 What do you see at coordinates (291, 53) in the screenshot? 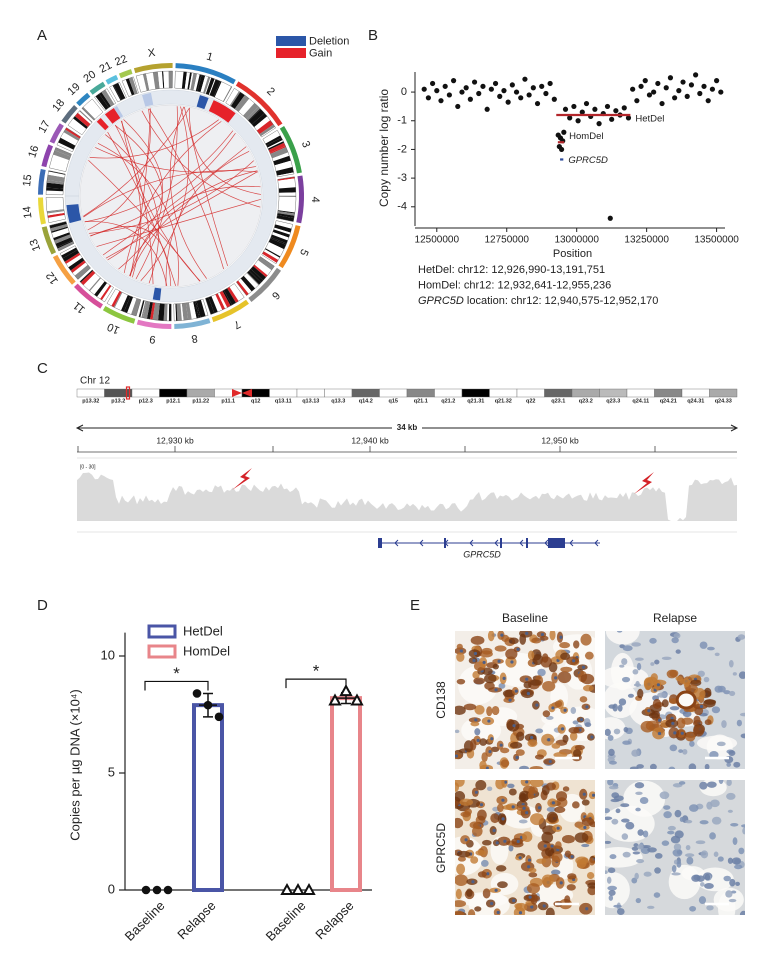
I see `legend-swatch` at bounding box center [291, 53].